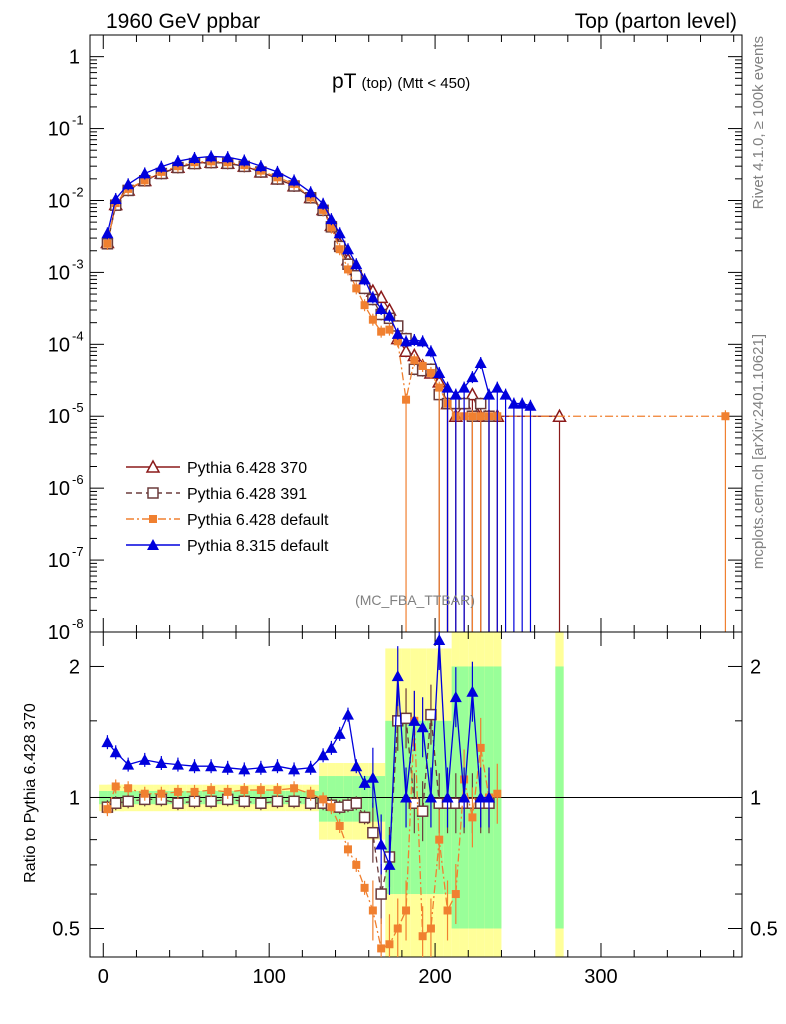 The width and height of the screenshot is (786, 1024). I want to click on legend-label-p8: Pythia 8.315 default, so click(258, 546).